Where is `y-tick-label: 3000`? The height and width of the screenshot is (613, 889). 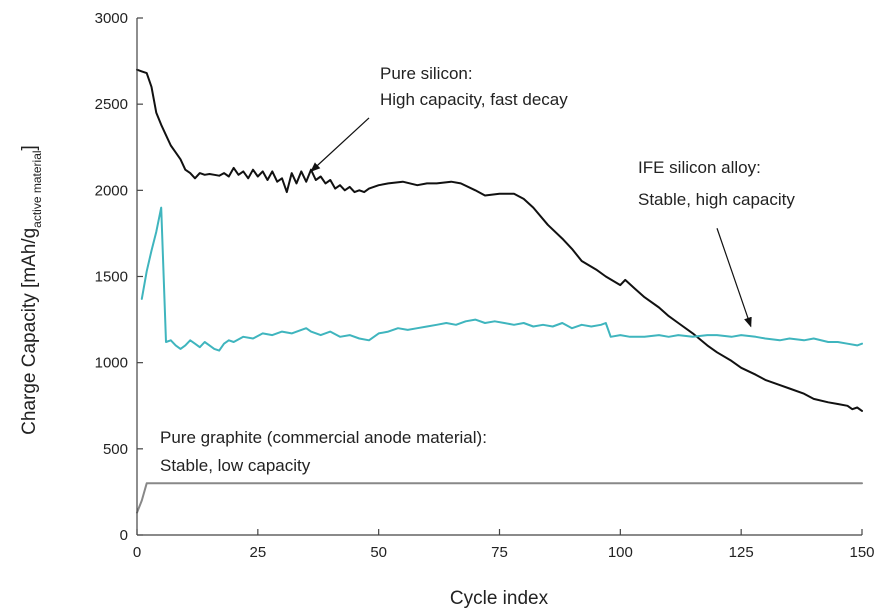
y-tick-label: 3000 is located at coordinates (111, 18).